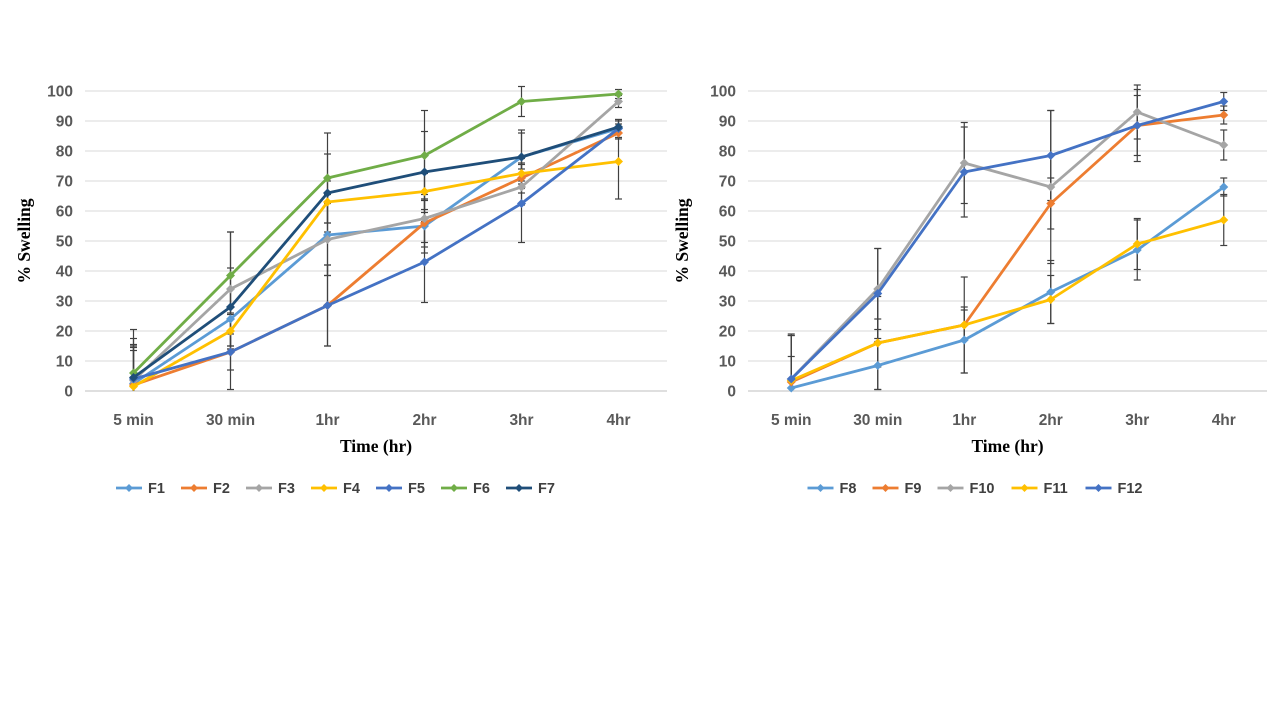  I want to click on series-line-F9, so click(1007, 248).